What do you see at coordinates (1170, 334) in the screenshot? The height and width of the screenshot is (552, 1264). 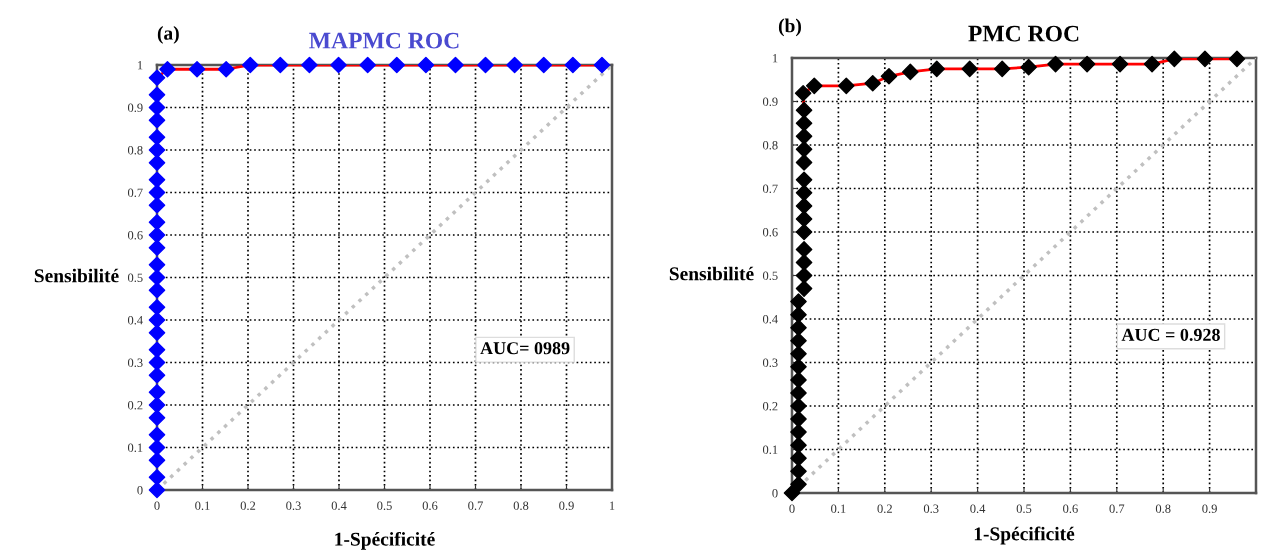 I see `annotation: AUC = 0.928` at bounding box center [1170, 334].